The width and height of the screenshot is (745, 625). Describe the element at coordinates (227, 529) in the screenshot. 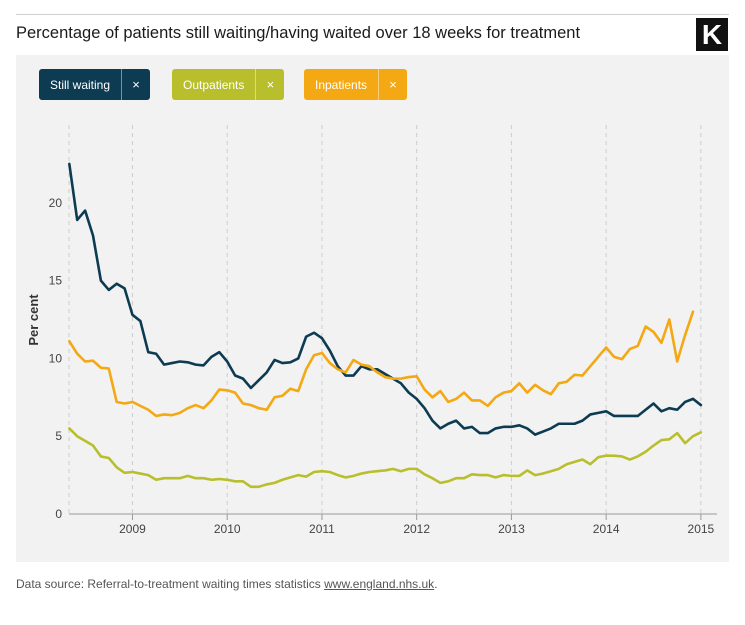

I see `x-tick-label: 2010` at that location.